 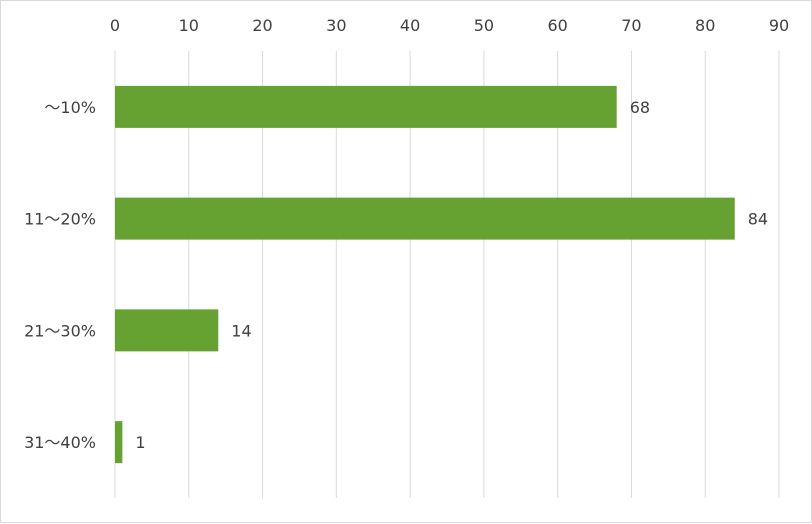 What do you see at coordinates (60, 330) in the screenshot?
I see `category-label: 21～30%` at bounding box center [60, 330].